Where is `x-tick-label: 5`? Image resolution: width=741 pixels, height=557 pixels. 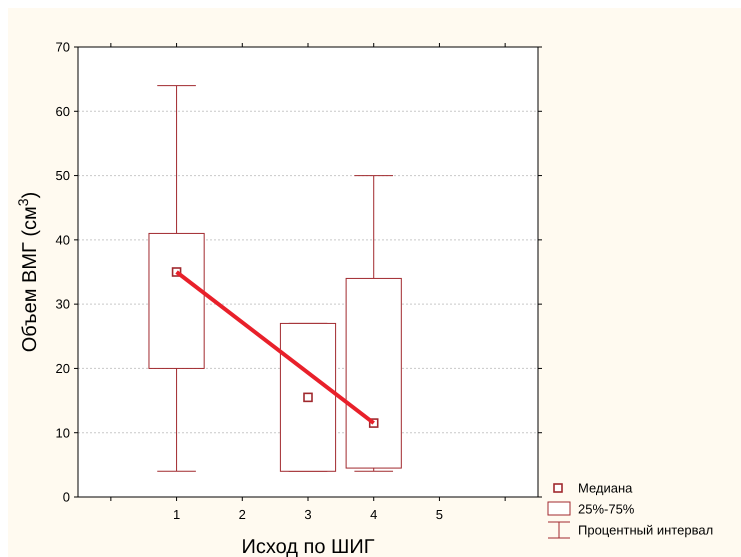 x-tick-label: 5 is located at coordinates (440, 514).